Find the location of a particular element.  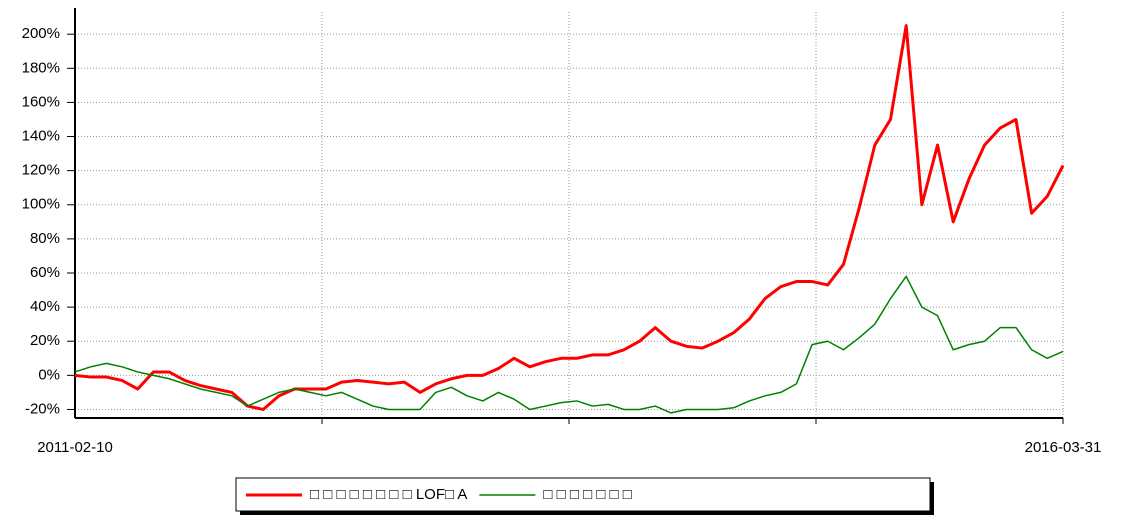

y-tick-label: 20% is located at coordinates (45, 340).